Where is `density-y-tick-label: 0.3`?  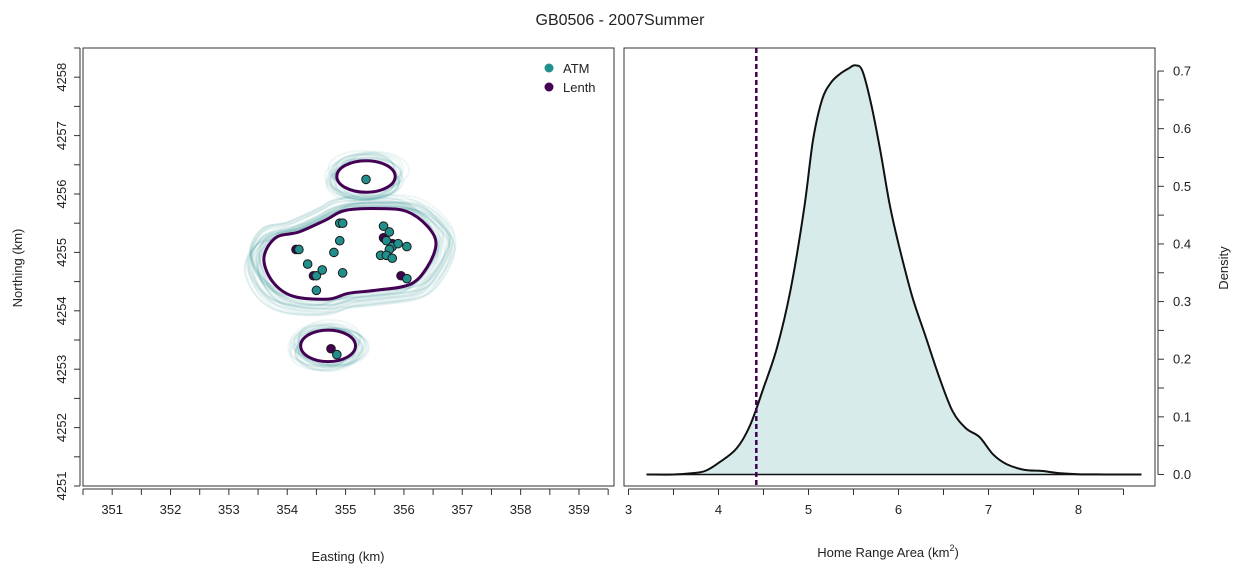 density-y-tick-label: 0.3 is located at coordinates (1182, 301).